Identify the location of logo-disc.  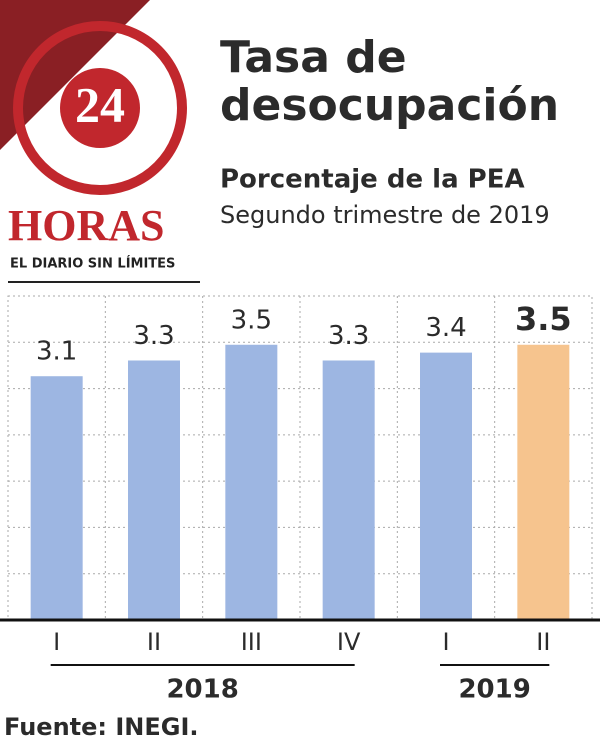
(100, 108).